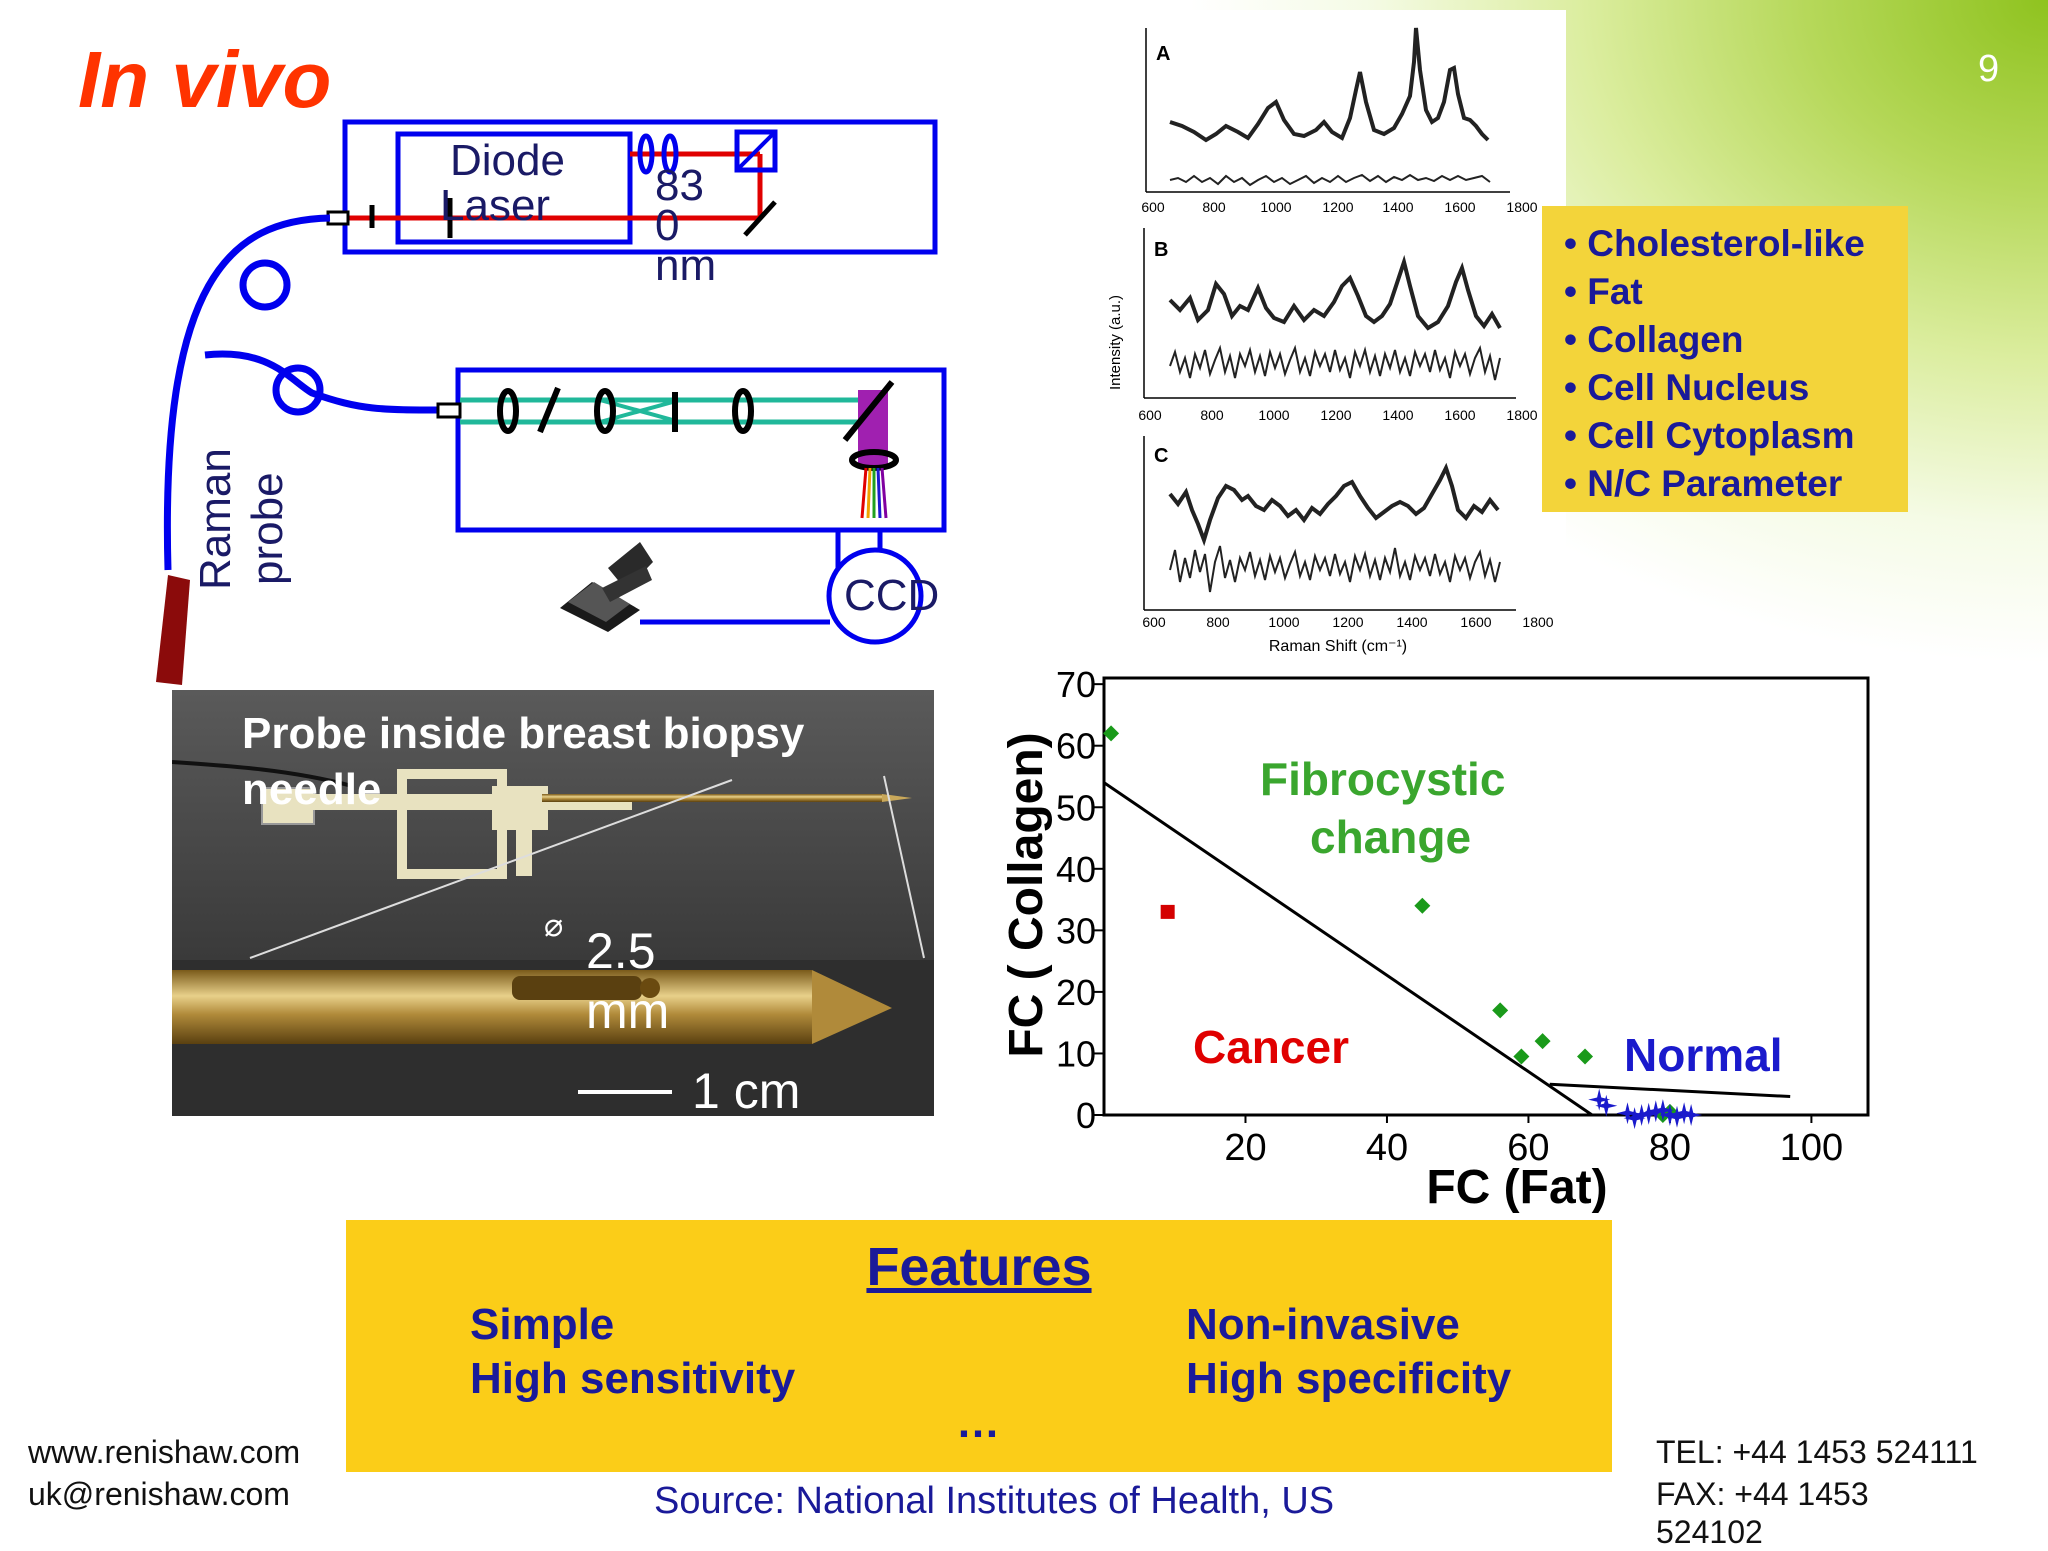  Describe the element at coordinates (1323, 1324) in the screenshot. I see `feature-non-invasive: Non-invasive` at that location.